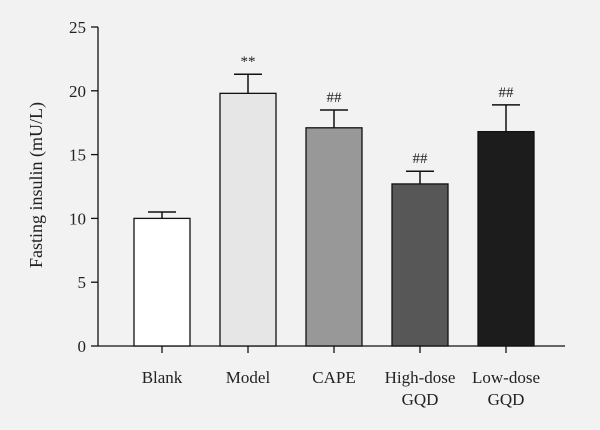 This screenshot has height=430, width=600. What do you see at coordinates (333, 377) in the screenshot?
I see `x-tick-label: CAPE` at bounding box center [333, 377].